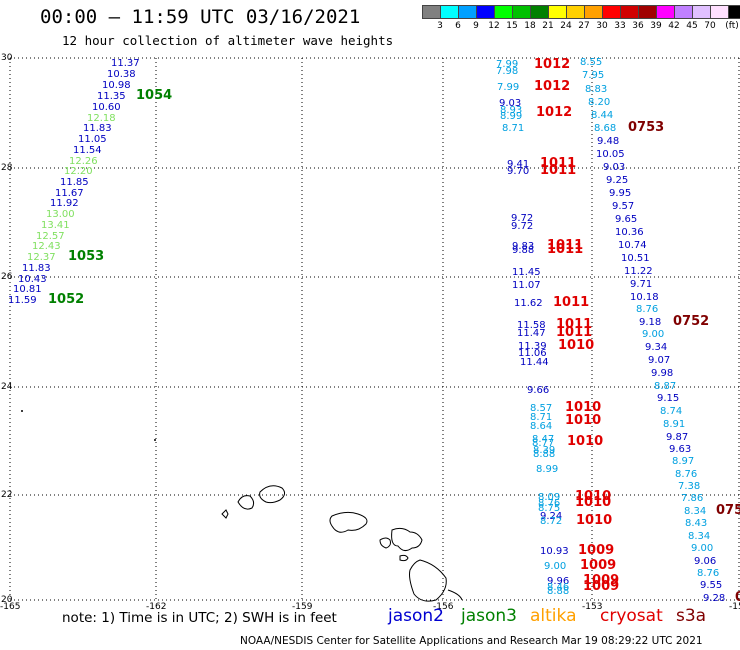  I want to click on colorbar-label: 45, so click(692, 26).